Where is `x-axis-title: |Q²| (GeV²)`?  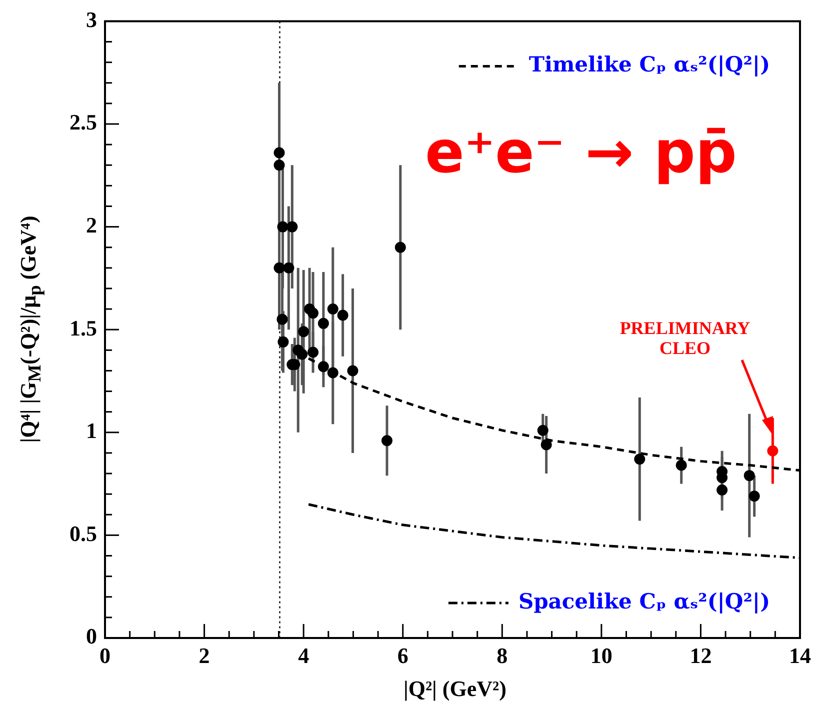 x-axis-title: |Q²| (GeV²) is located at coordinates (455, 689).